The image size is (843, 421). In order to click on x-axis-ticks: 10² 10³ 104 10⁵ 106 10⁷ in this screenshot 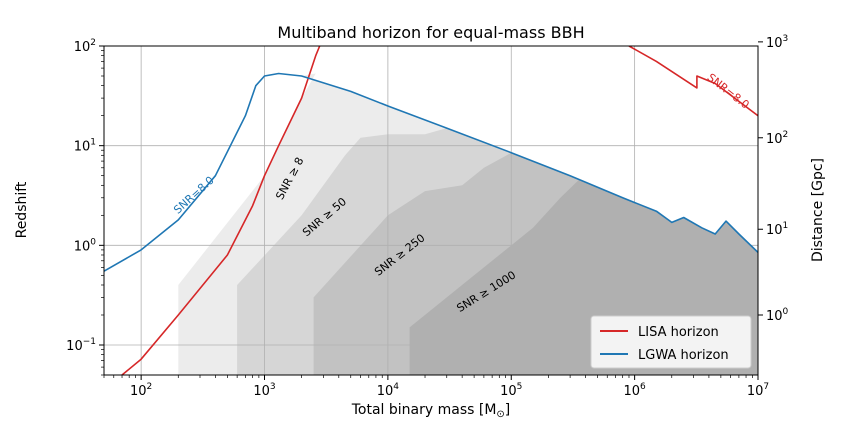, I will do `click(436, 387)`.